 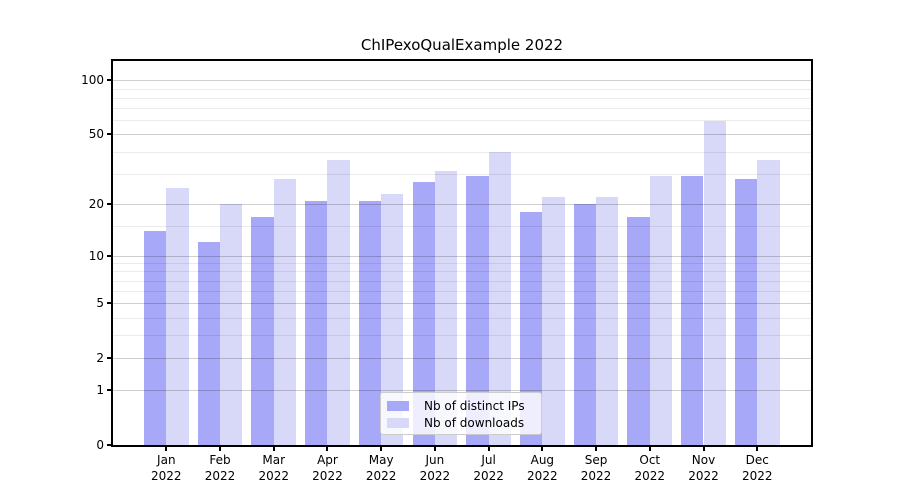 I want to click on bar-jun-downloads, so click(x=446, y=308).